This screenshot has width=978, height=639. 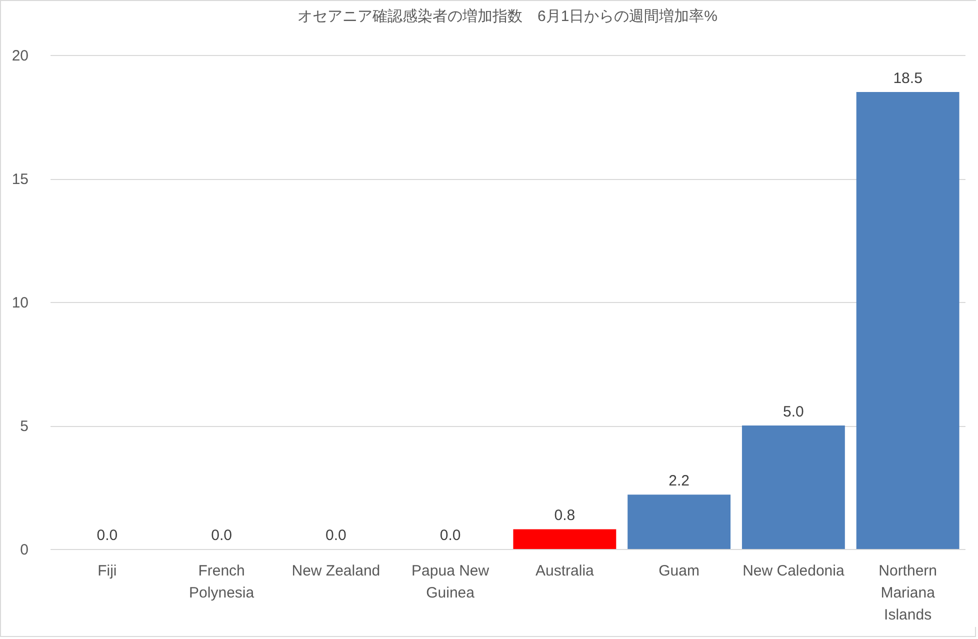 I want to click on data-label: 5.0, so click(x=793, y=412).